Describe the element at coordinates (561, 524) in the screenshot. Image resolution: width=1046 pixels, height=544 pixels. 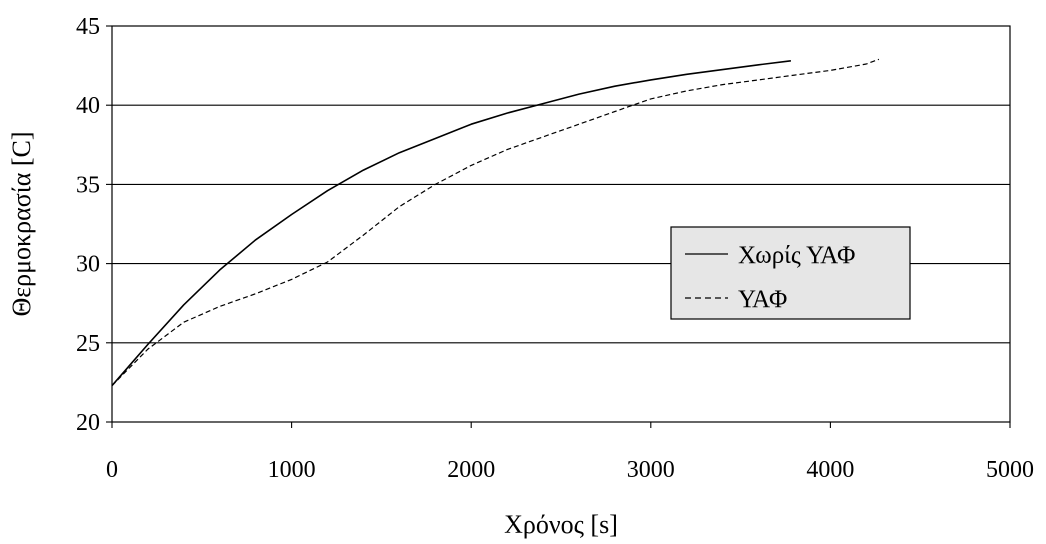
I see `x-axis-title: Χρόνος [s]` at that location.